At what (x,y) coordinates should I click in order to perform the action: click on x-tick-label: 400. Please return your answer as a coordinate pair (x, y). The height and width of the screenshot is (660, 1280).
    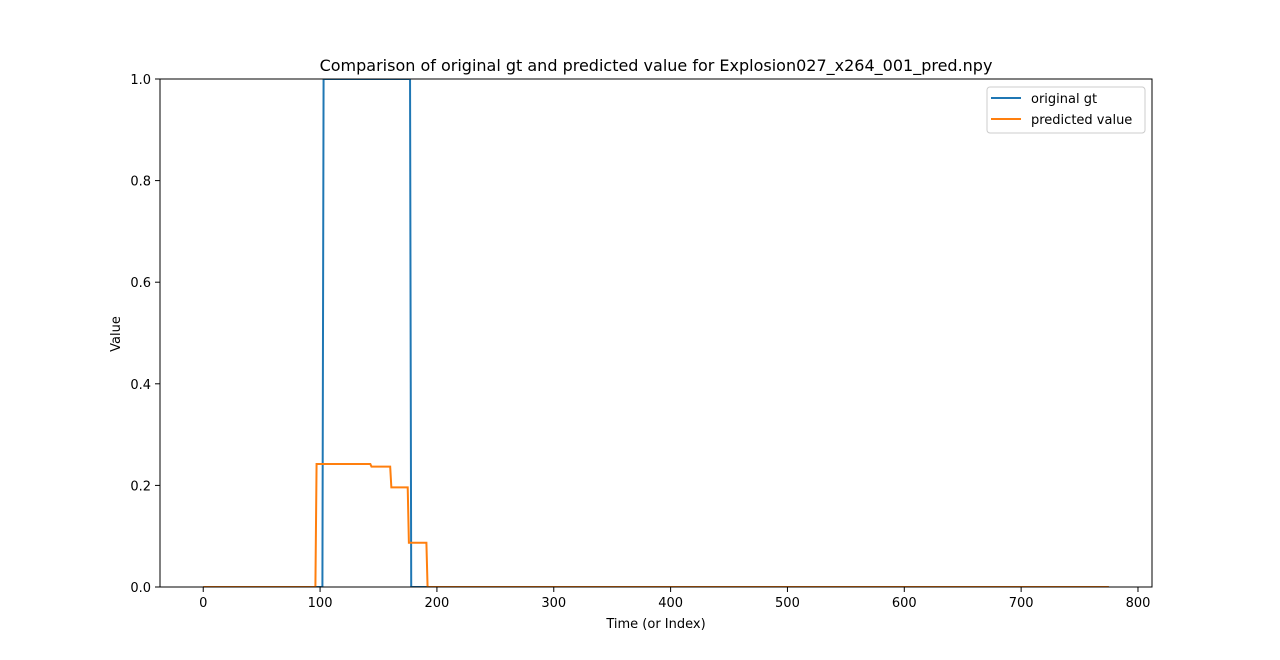
    Looking at the image, I should click on (670, 603).